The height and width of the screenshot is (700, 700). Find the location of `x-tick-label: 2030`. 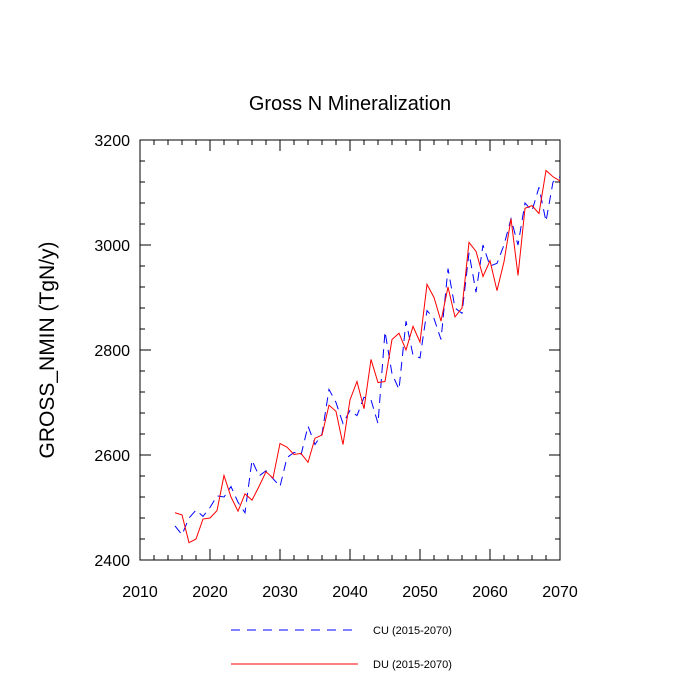

x-tick-label: 2030 is located at coordinates (280, 592).